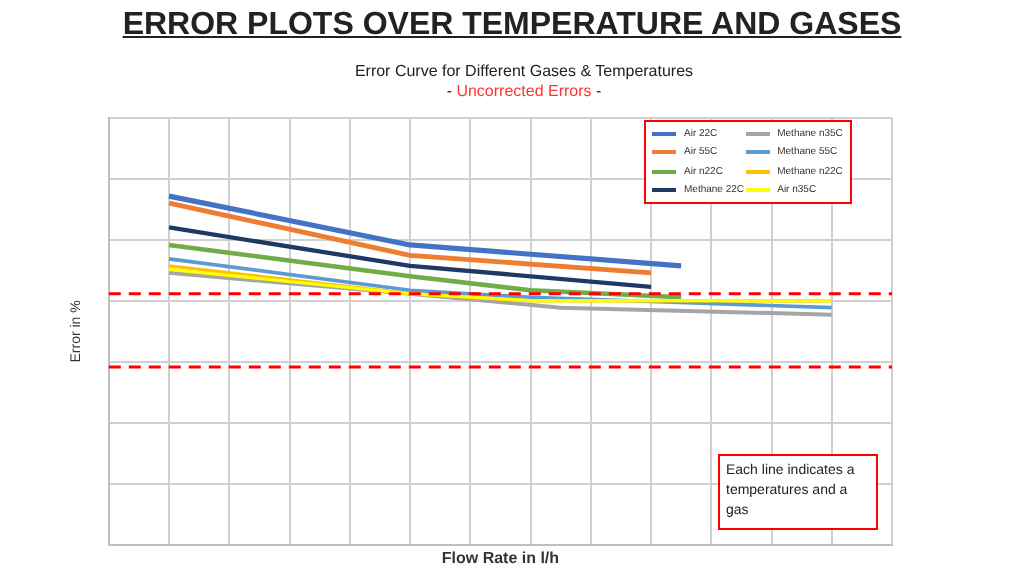  Describe the element at coordinates (500, 557) in the screenshot. I see `x-axis-title: Flow Rate in l/h` at that location.